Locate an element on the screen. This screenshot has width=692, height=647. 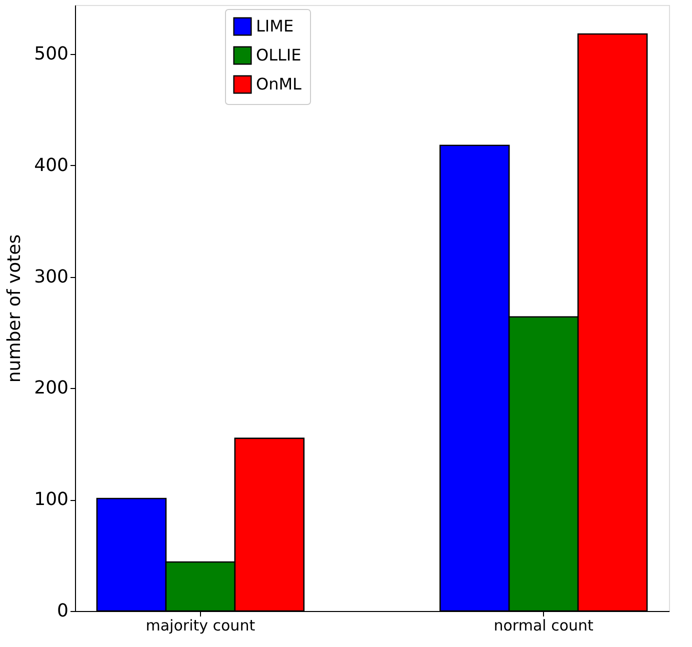
x-tick-label: majority count is located at coordinates (201, 625).